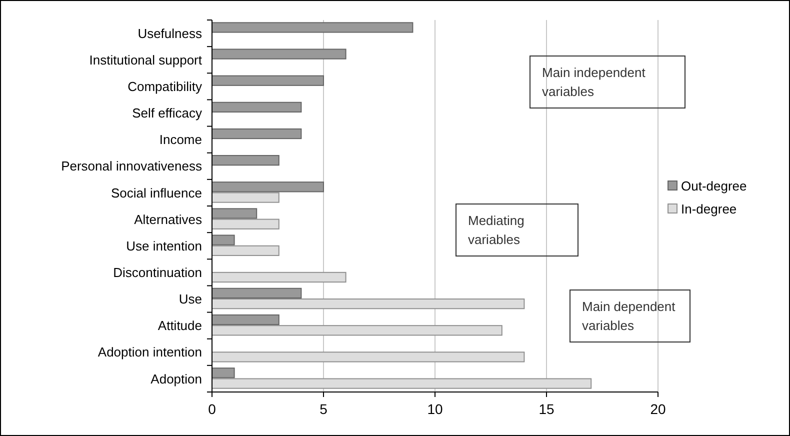  What do you see at coordinates (131, 166) in the screenshot?
I see `y-tick-label: Personal innovativeness` at bounding box center [131, 166].